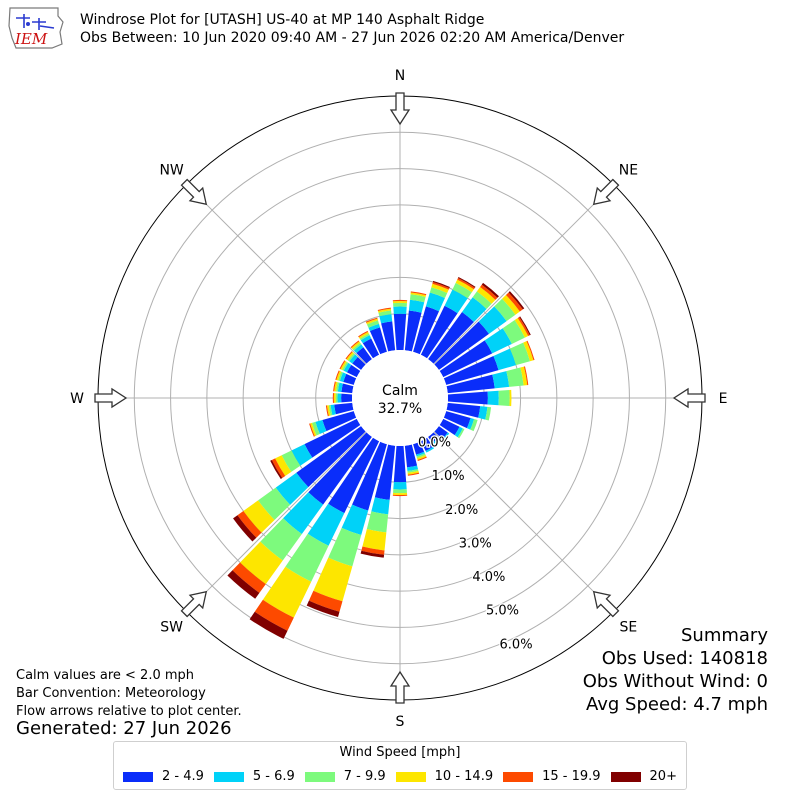  What do you see at coordinates (31, 39) in the screenshot?
I see `logo-text: IEM` at bounding box center [31, 39].